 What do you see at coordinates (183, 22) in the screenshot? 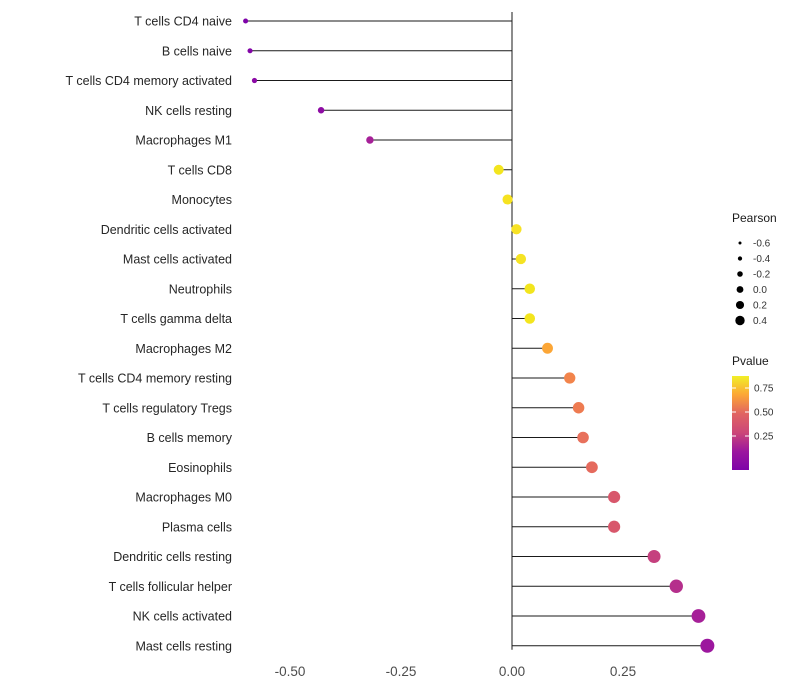
I see `category-label: T cells CD4 naive` at bounding box center [183, 22].